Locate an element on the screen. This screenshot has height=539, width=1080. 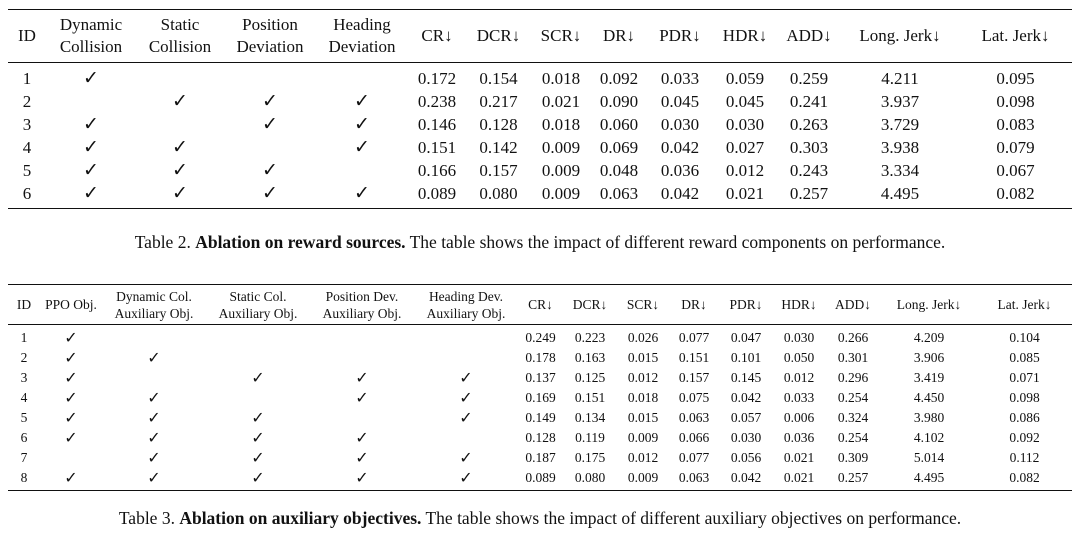
metric-value: 0.125 is located at coordinates (590, 377).